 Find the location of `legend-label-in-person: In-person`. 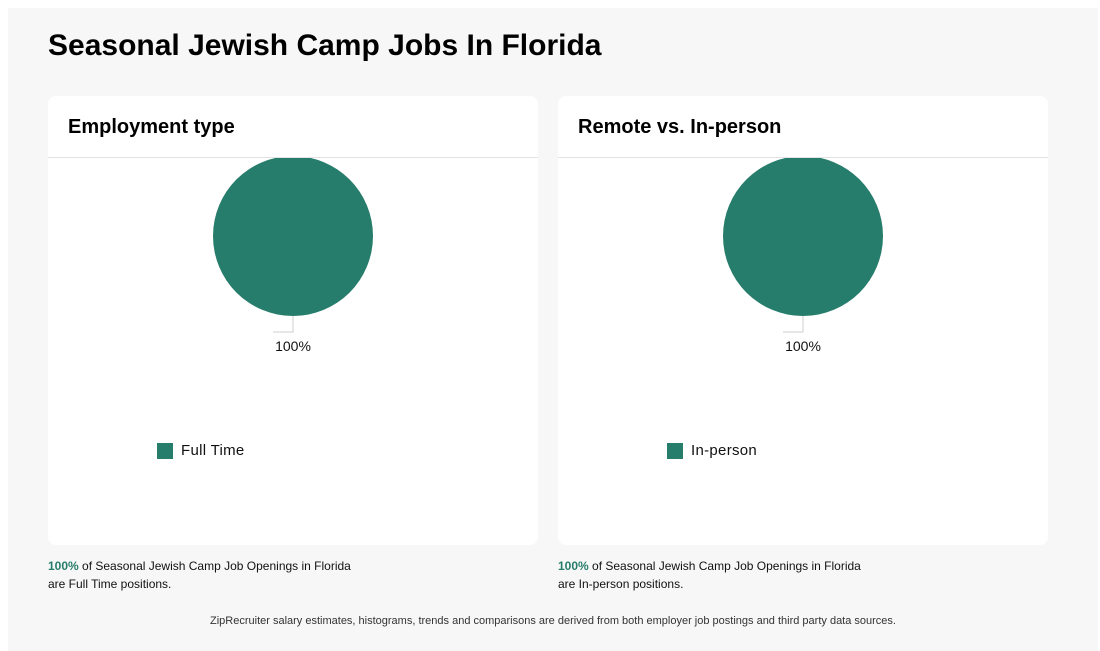

legend-label-in-person: In-person is located at coordinates (724, 450).